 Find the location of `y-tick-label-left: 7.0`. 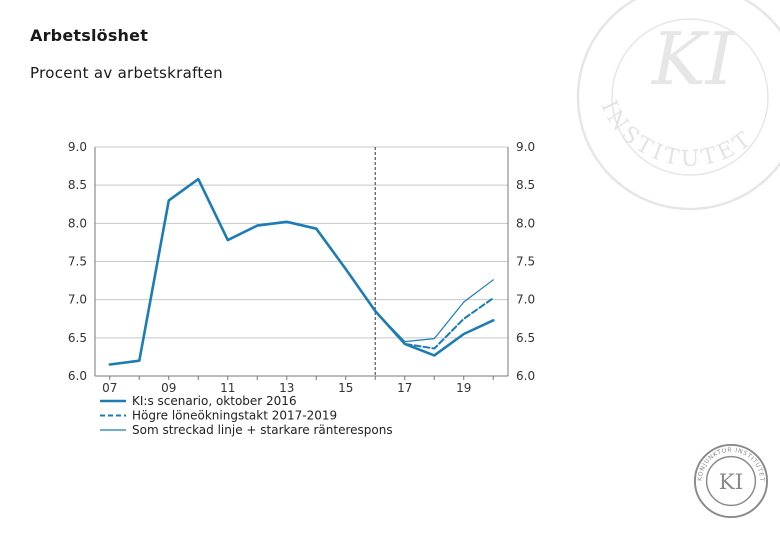

y-tick-label-left: 7.0 is located at coordinates (77, 300).